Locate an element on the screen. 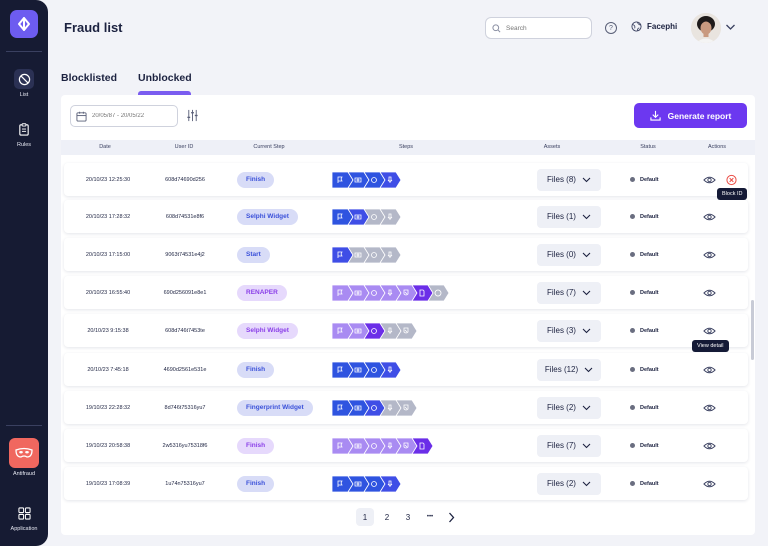 This screenshot has height=546, width=768. column-header-status: Status is located at coordinates (648, 147).